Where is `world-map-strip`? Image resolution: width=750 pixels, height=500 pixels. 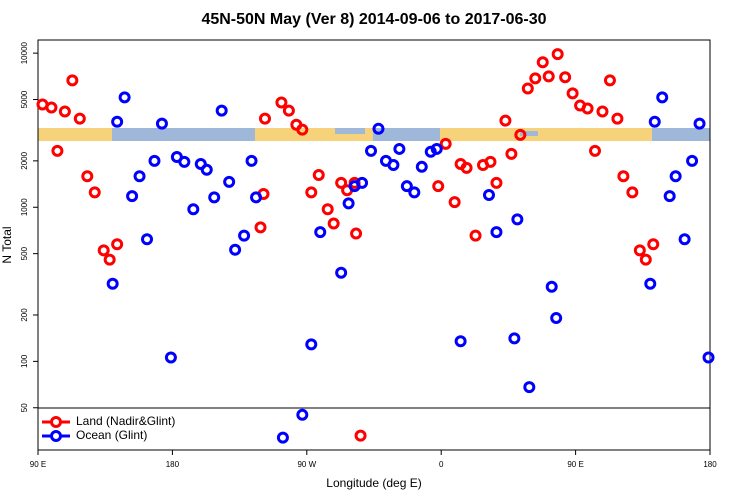 world-map-strip is located at coordinates (374, 134).